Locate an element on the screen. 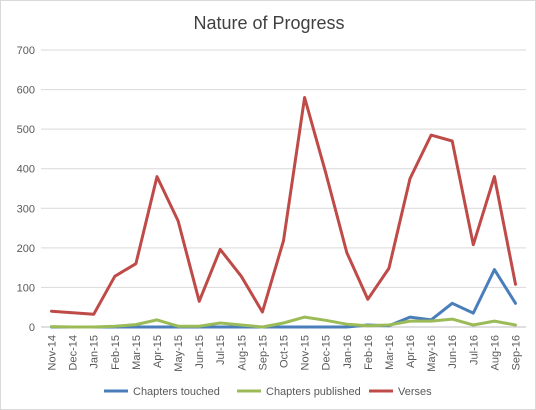 This screenshot has width=536, height=410. legend-label-chapters-touched: Chapters touched is located at coordinates (176, 392).